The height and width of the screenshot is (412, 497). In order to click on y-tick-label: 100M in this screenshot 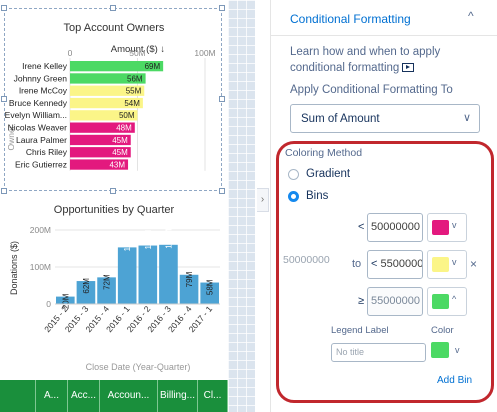, I will do `click(40, 267)`.